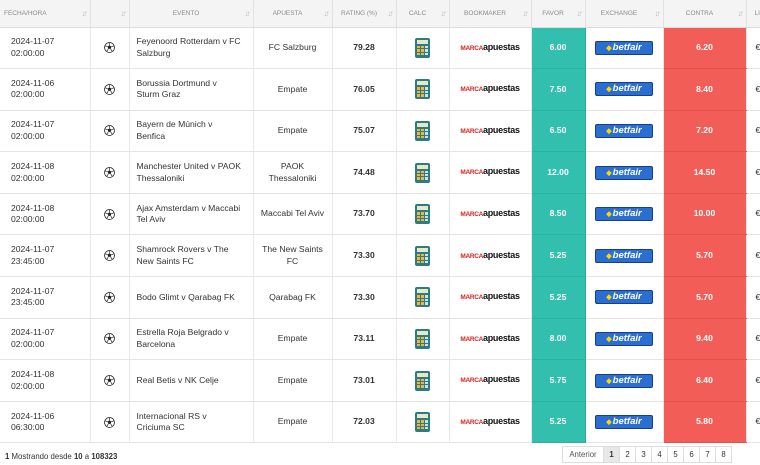  Describe the element at coordinates (705, 380) in the screenshot. I see `contra-odds: 6.40` at that location.